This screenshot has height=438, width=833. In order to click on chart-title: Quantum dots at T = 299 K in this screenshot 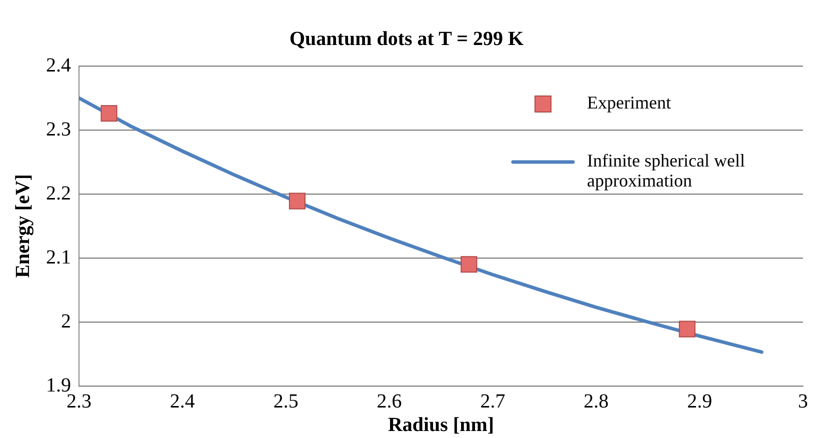, I will do `click(406, 39)`.